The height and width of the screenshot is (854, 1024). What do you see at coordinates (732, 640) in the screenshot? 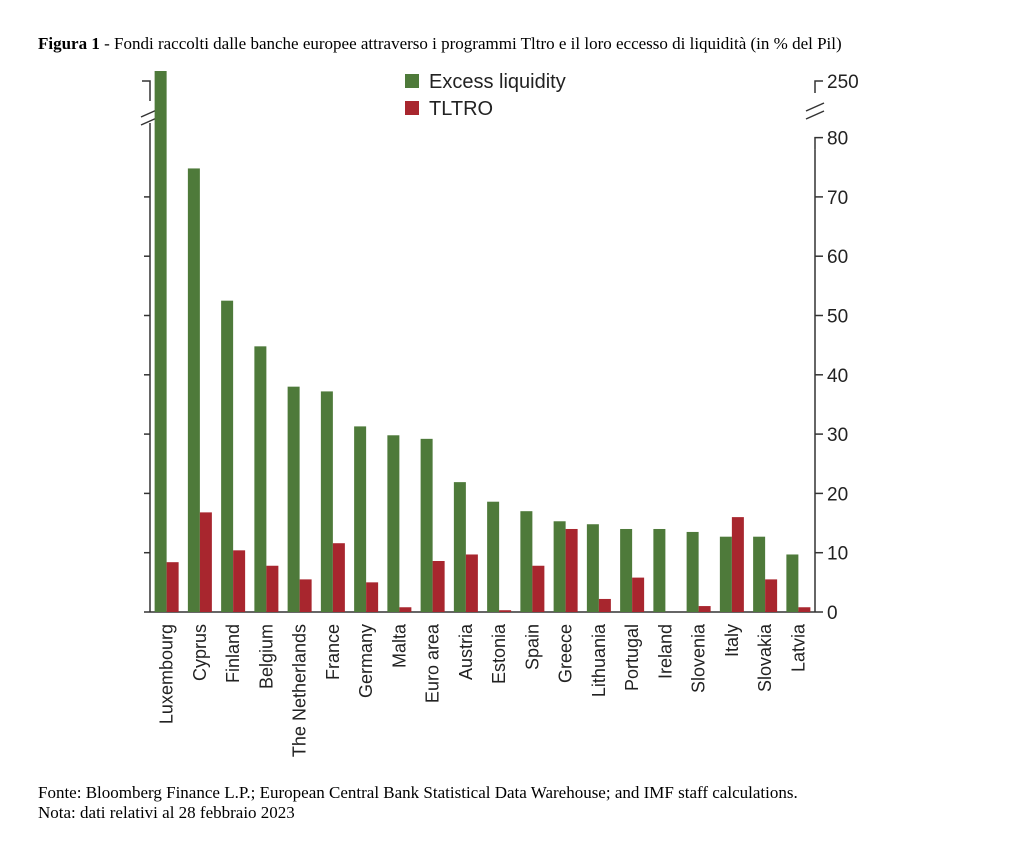
I see `category-label: Italy` at bounding box center [732, 640].